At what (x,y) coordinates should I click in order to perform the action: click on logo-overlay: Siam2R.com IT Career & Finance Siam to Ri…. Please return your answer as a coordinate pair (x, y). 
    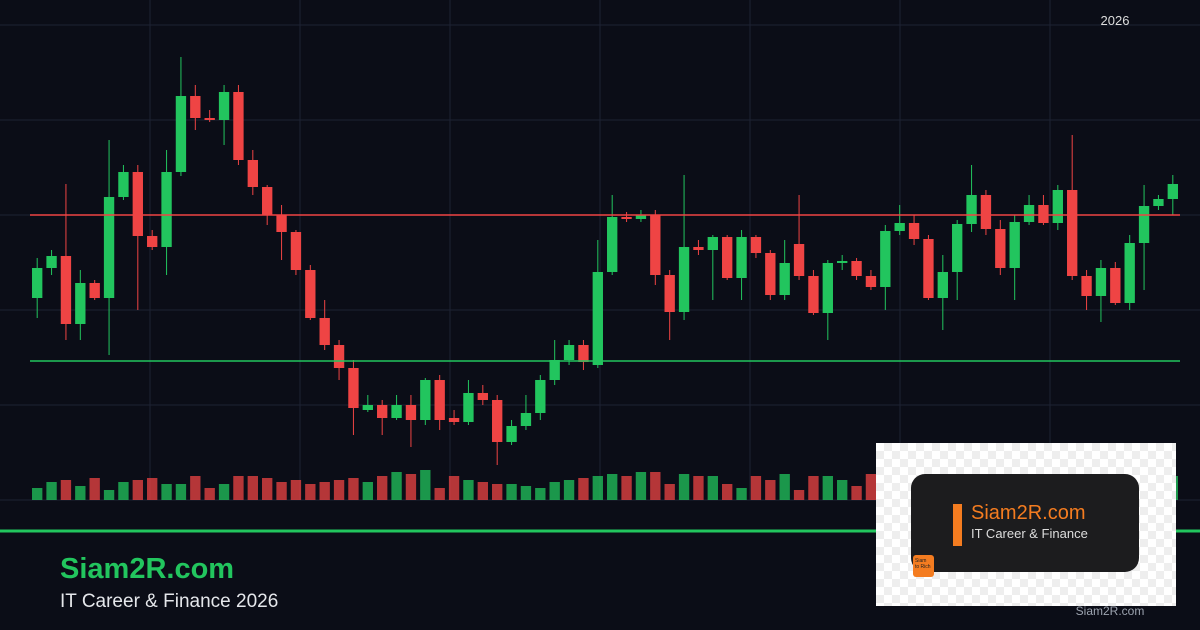
    Looking at the image, I should click on (1026, 524).